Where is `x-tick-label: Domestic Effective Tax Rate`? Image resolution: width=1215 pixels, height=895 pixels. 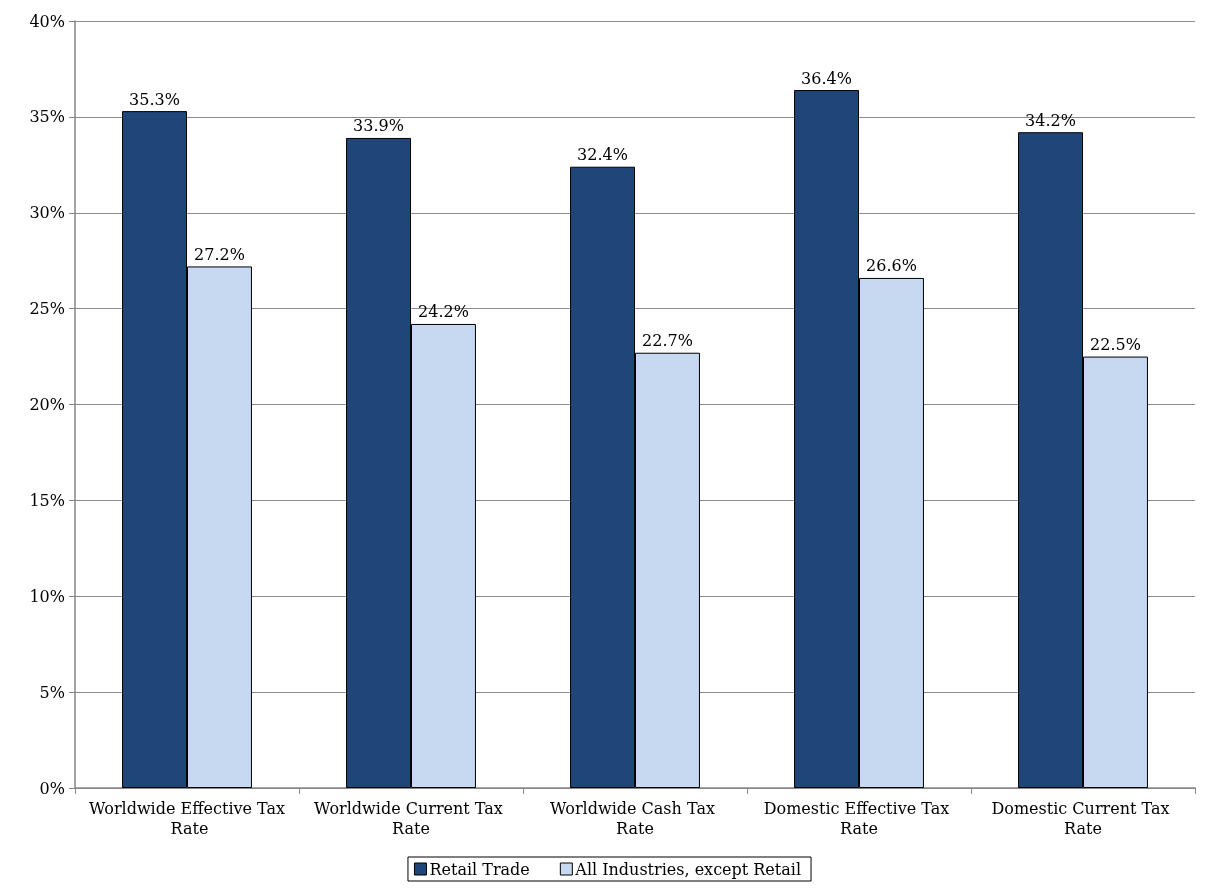
x-tick-label: Domestic Effective Tax Rate is located at coordinates (859, 818).